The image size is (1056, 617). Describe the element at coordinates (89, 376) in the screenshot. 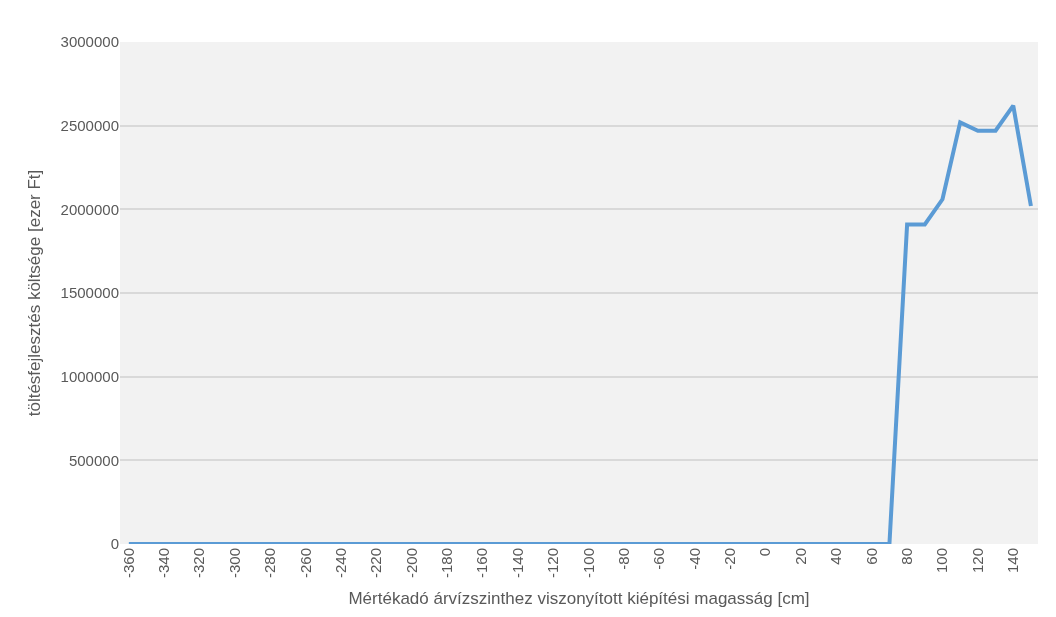

I see `y-tick-label: 1000000` at that location.